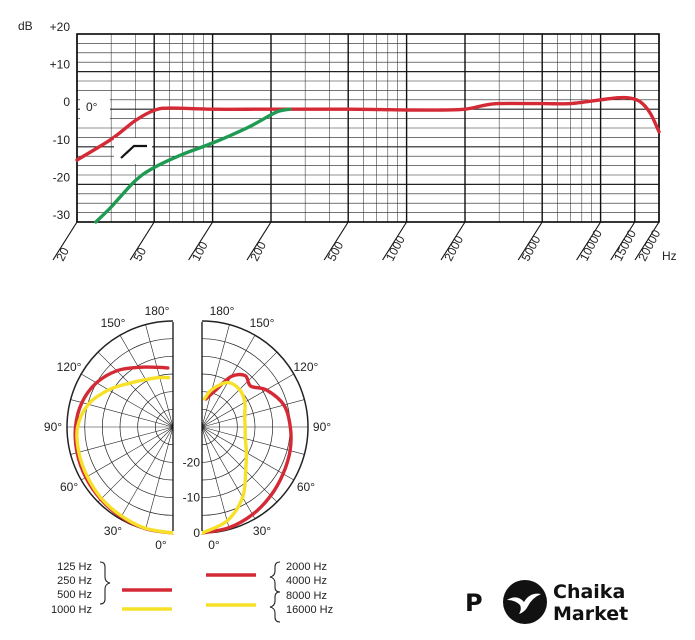 The height and width of the screenshot is (640, 695). Describe the element at coordinates (193, 165) in the screenshot. I see `fr-series-green-line` at that location.